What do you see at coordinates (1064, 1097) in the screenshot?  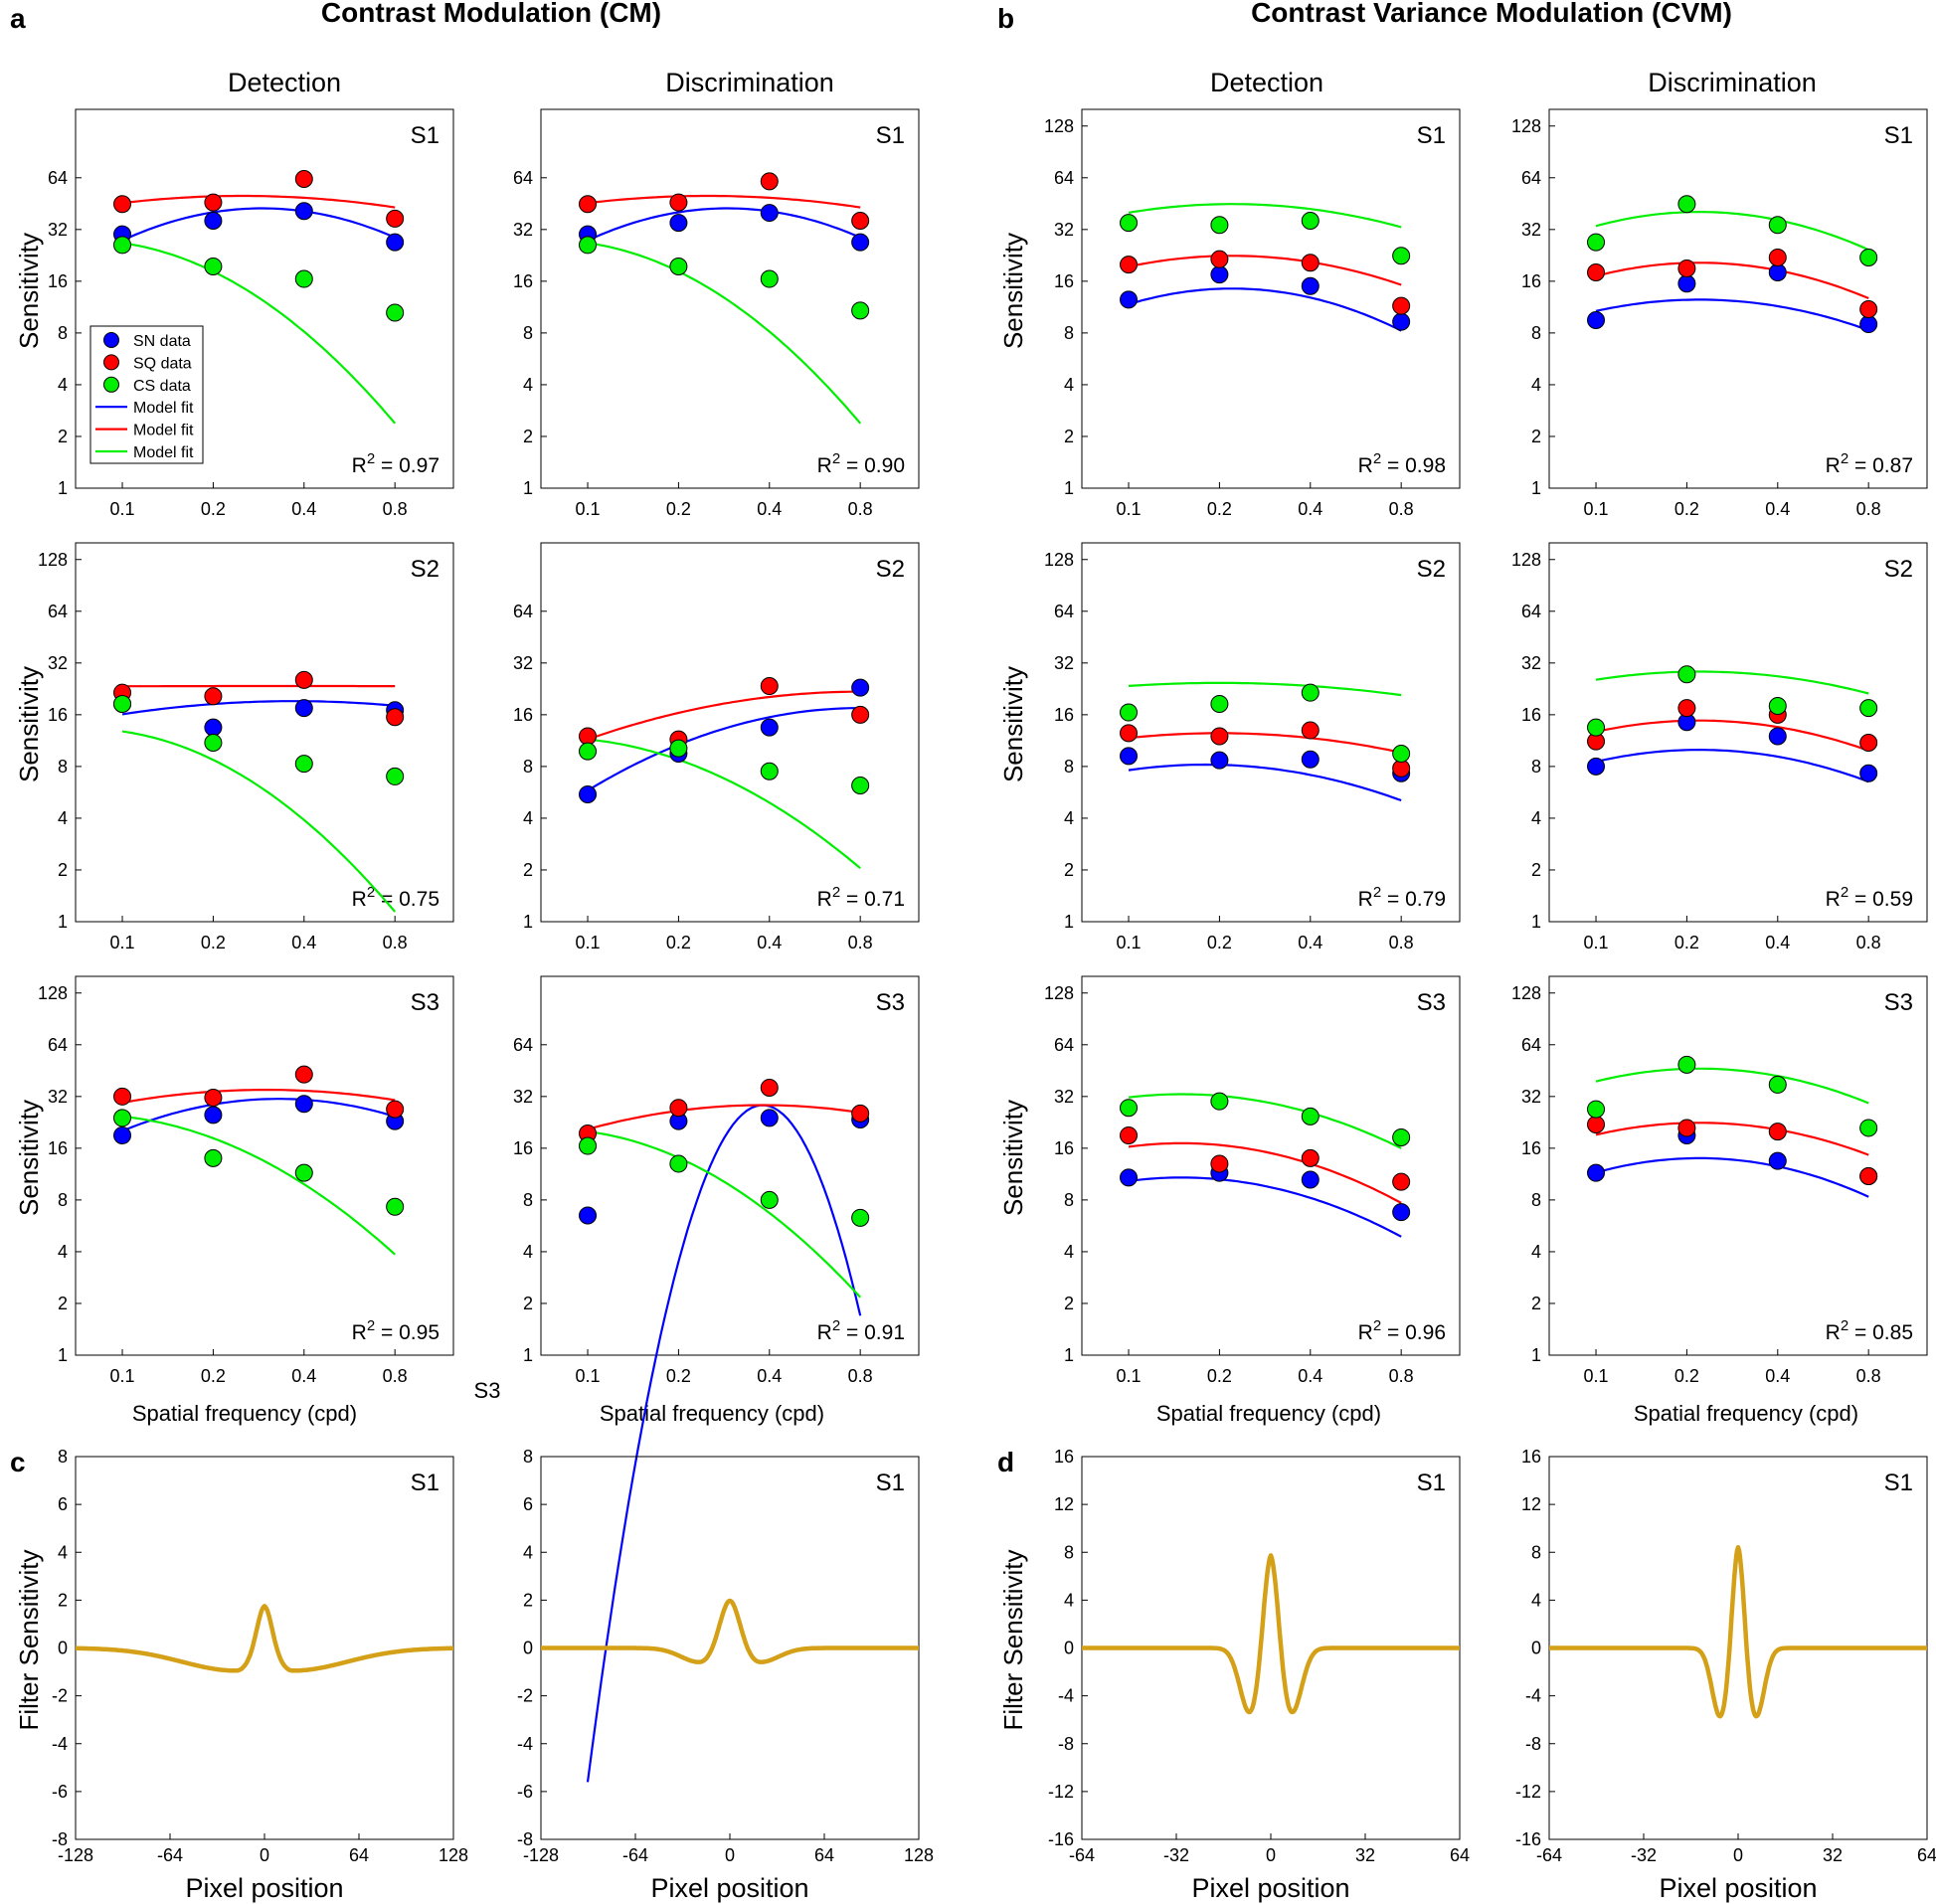 I see `cvm-det-s3-ytick-label: 32` at bounding box center [1064, 1097].